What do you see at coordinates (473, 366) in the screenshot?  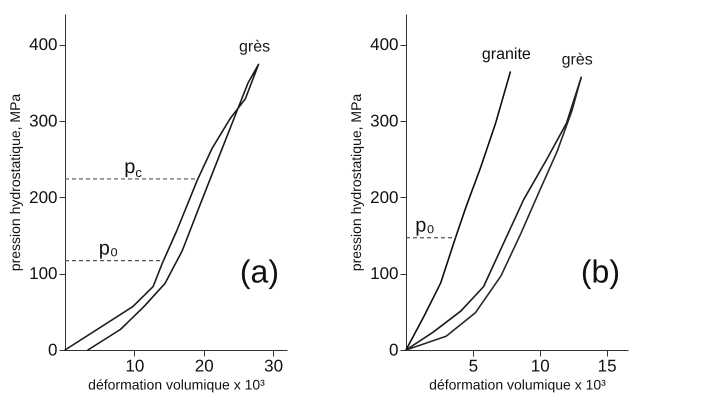 I see `x-tick-label: 5` at bounding box center [473, 366].